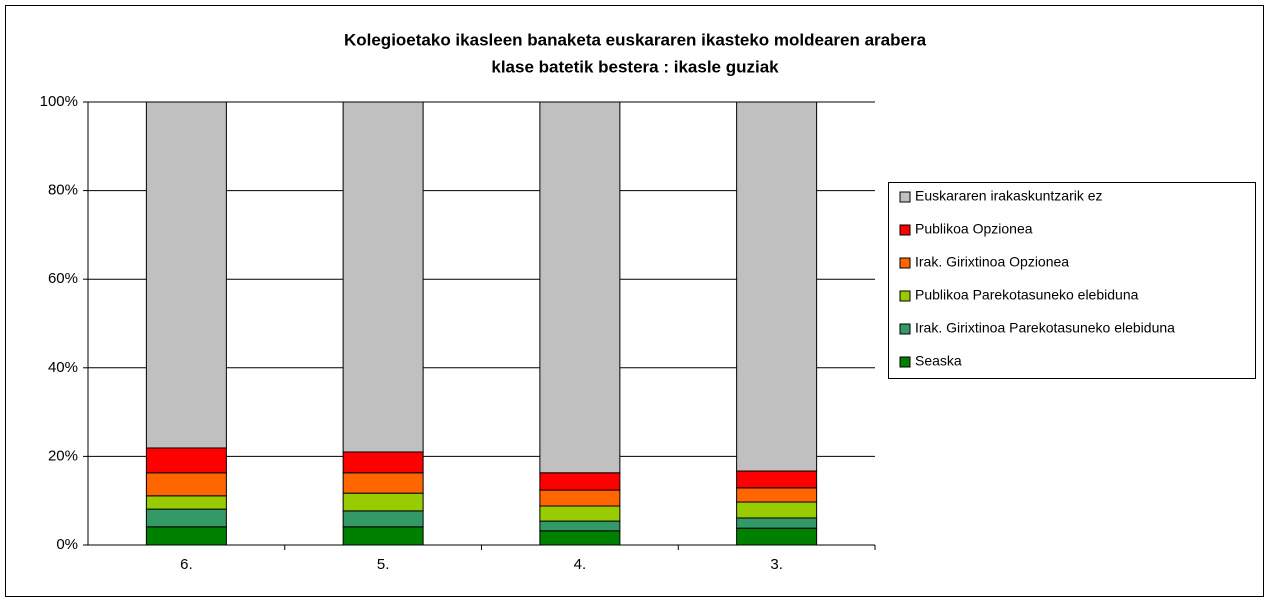 The height and width of the screenshot is (603, 1270). I want to click on x-tick-label: 6., so click(186, 564).